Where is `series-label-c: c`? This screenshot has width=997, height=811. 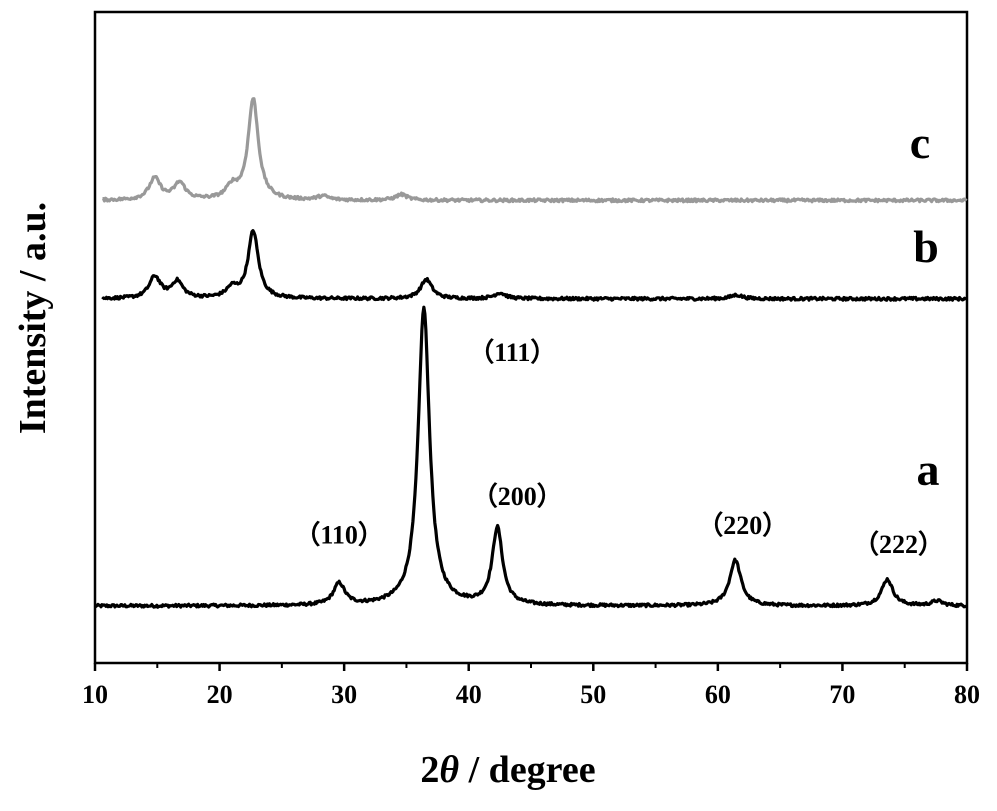 series-label-c: c is located at coordinates (920, 142).